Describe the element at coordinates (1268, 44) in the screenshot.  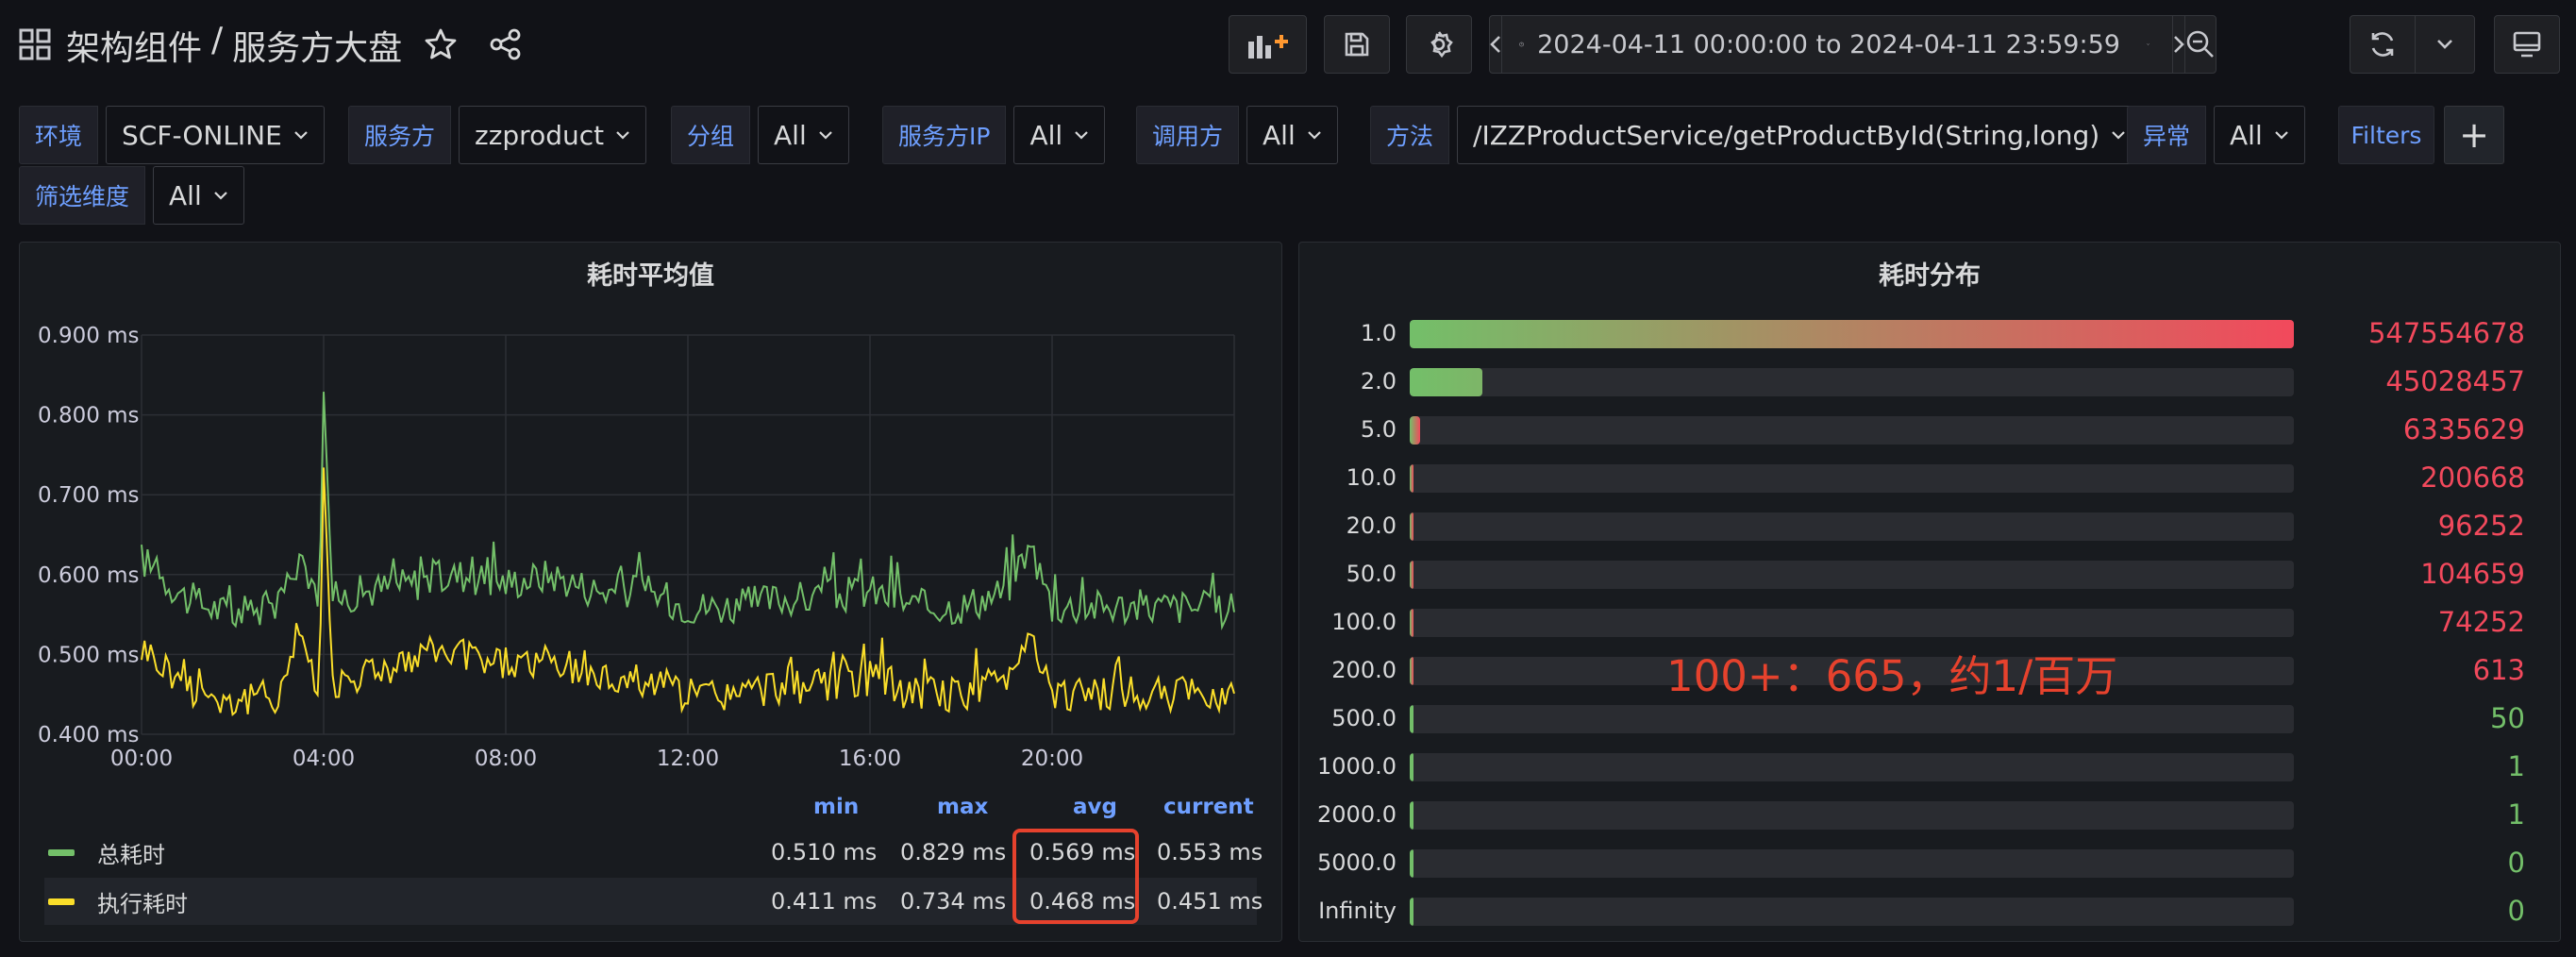
I see `add-panel-button` at that location.